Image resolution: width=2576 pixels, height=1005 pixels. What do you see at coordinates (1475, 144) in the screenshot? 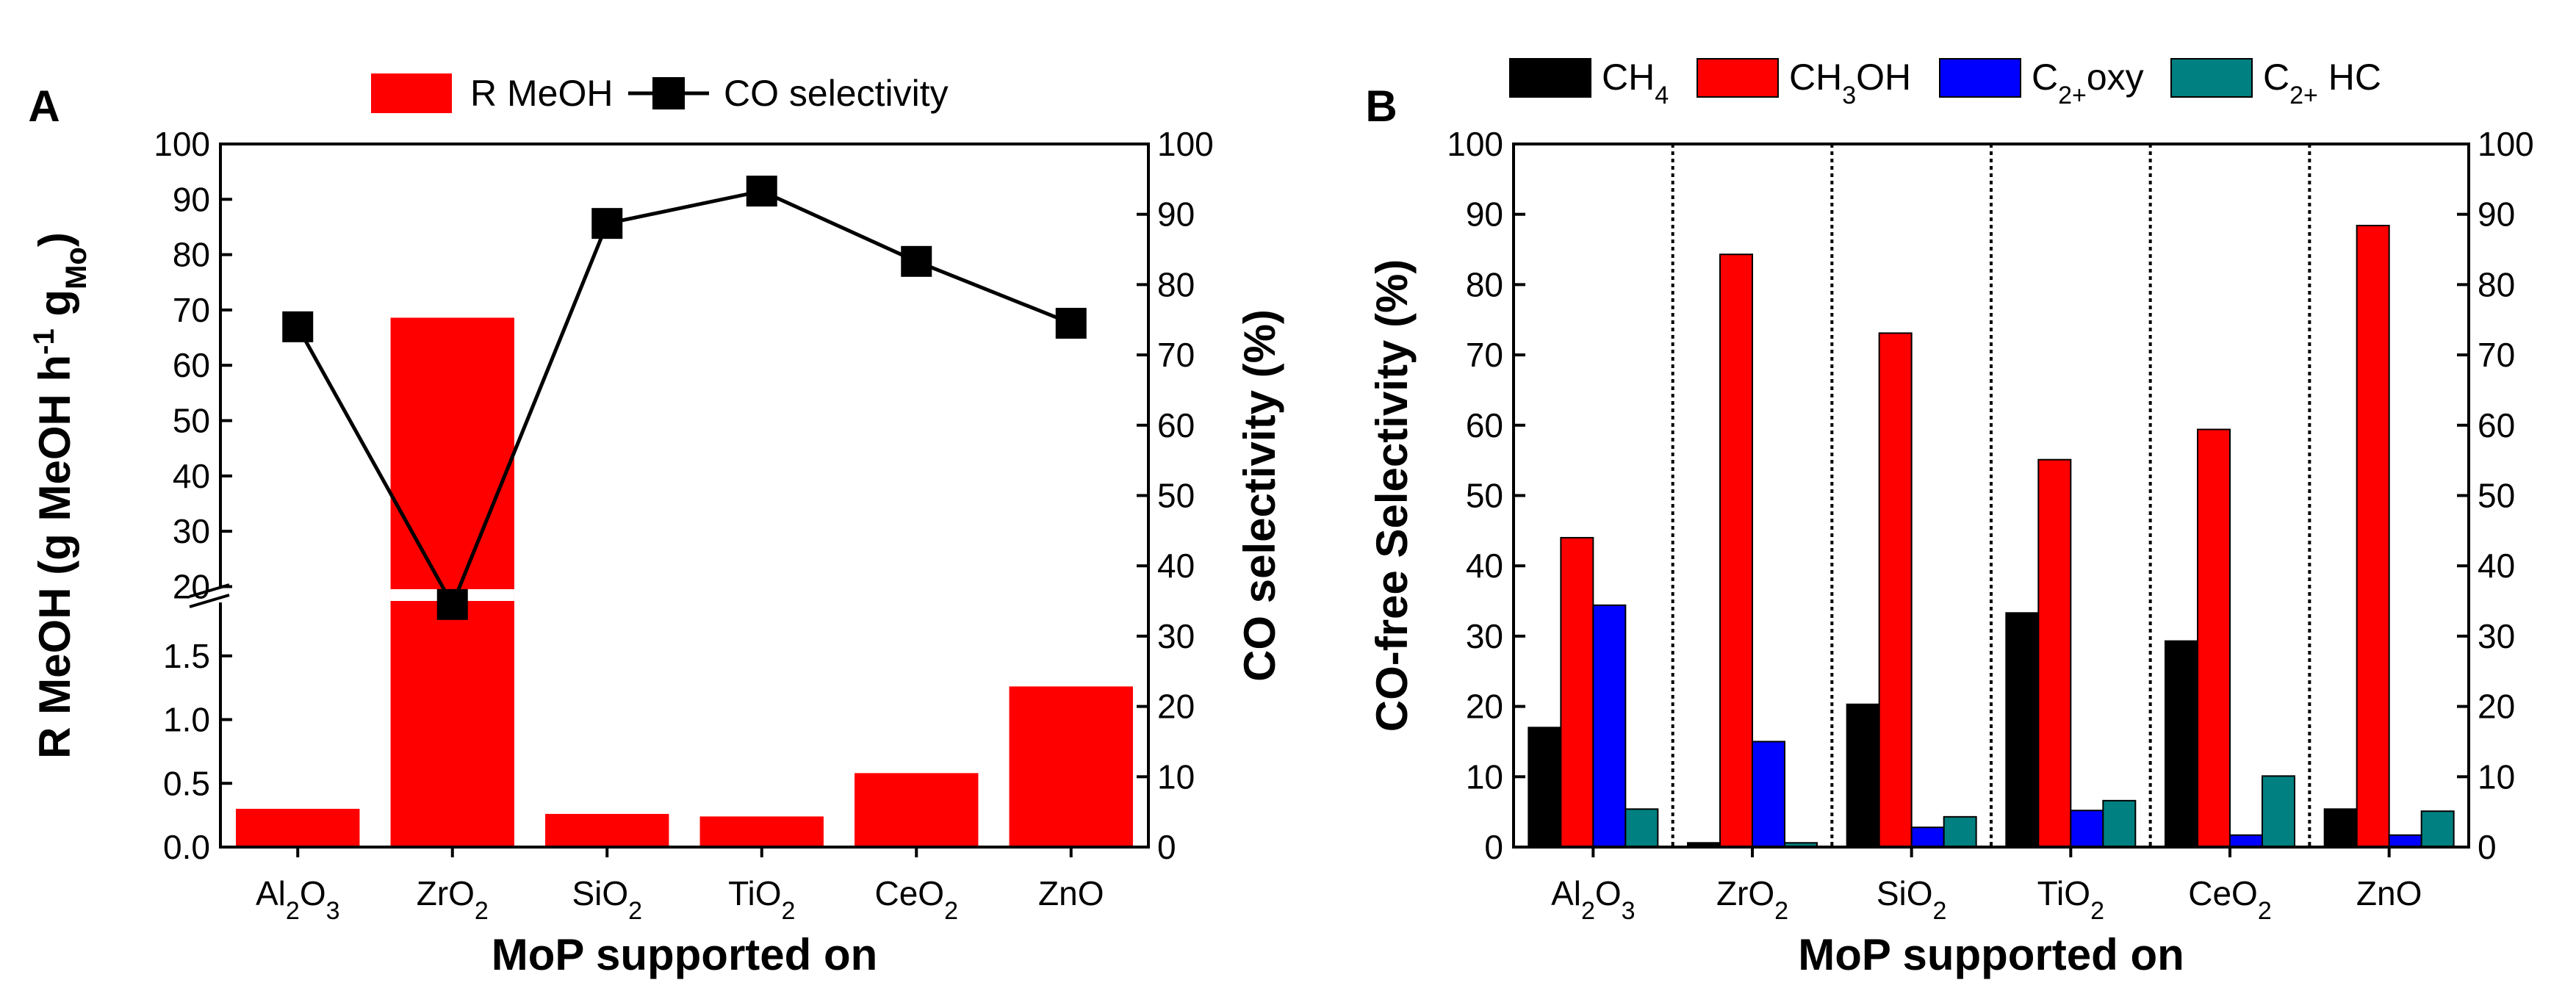
I see `tick-label-b-left-100: 100` at bounding box center [1475, 144].